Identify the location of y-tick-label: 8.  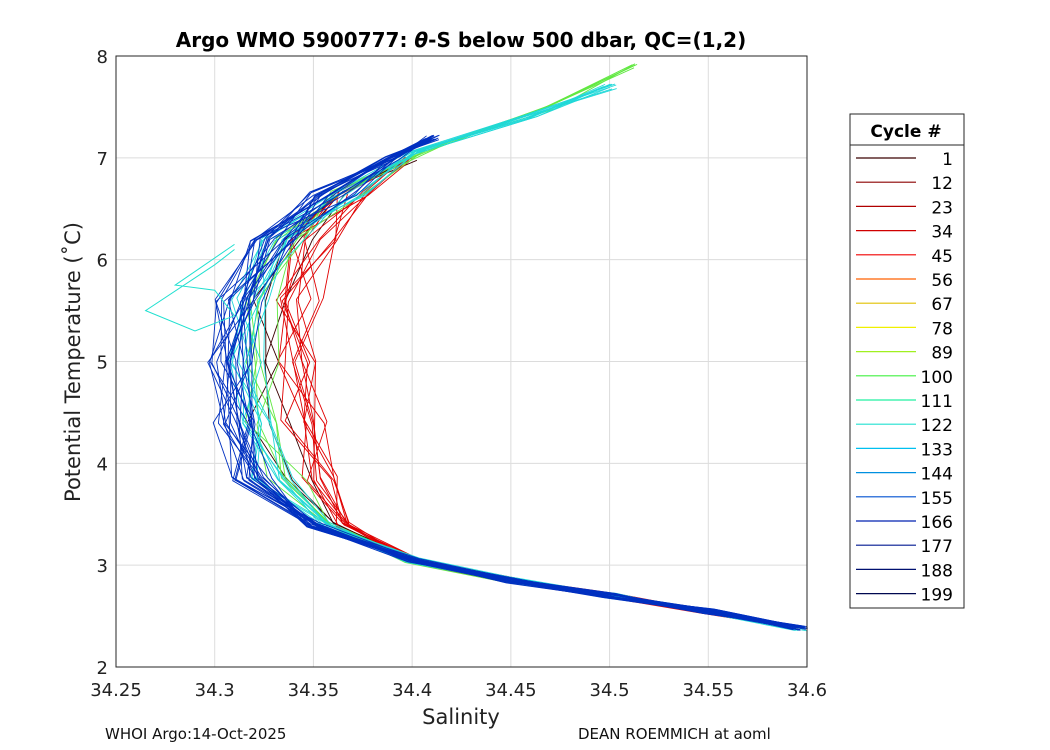
(102, 57).